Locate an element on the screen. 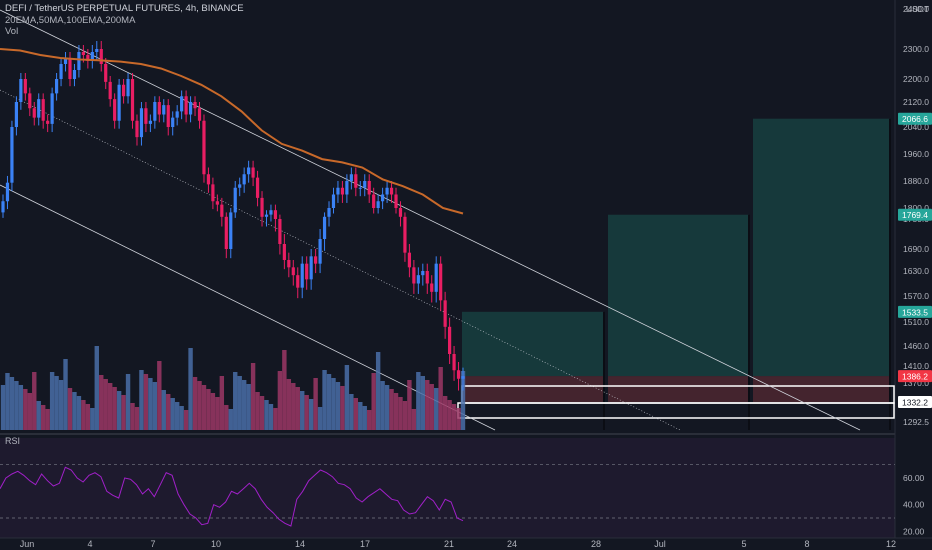 Image resolution: width=932 pixels, height=550 pixels. rsi-legend: RSI is located at coordinates (13, 441).